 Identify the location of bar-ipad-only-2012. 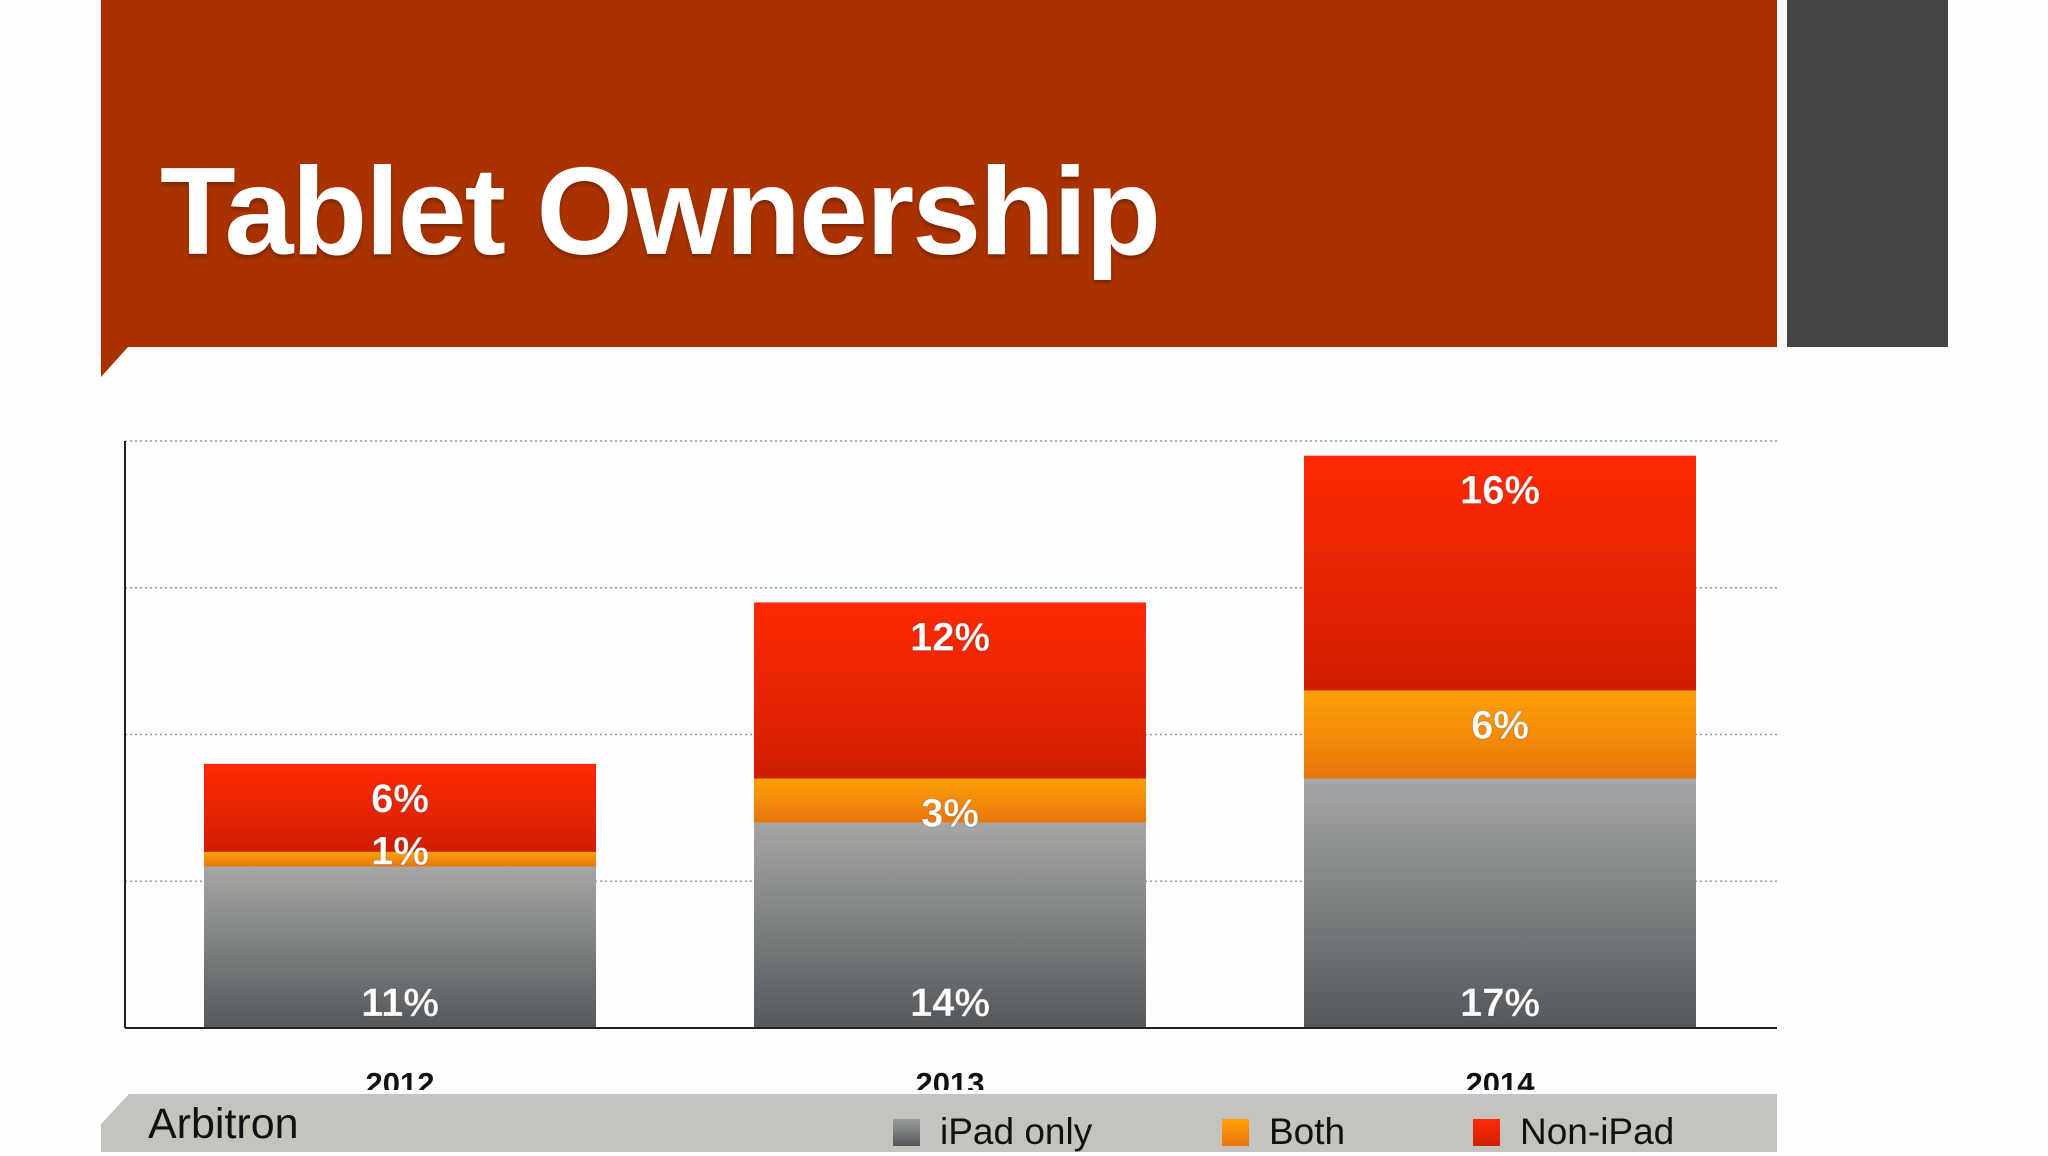
(400, 947).